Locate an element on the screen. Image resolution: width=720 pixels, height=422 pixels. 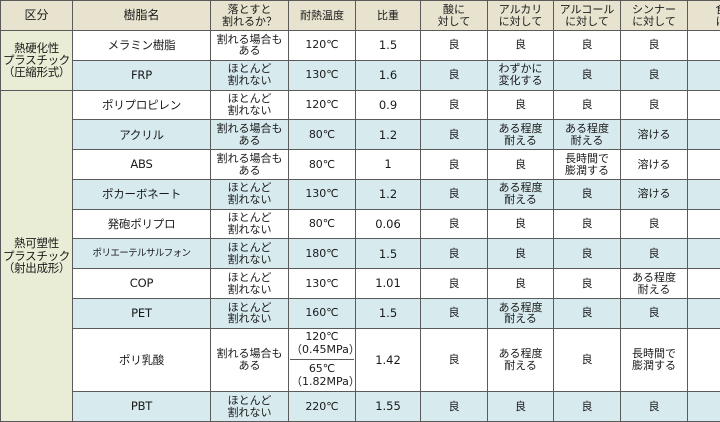
resin-name-cell: ABS is located at coordinates (141, 164).